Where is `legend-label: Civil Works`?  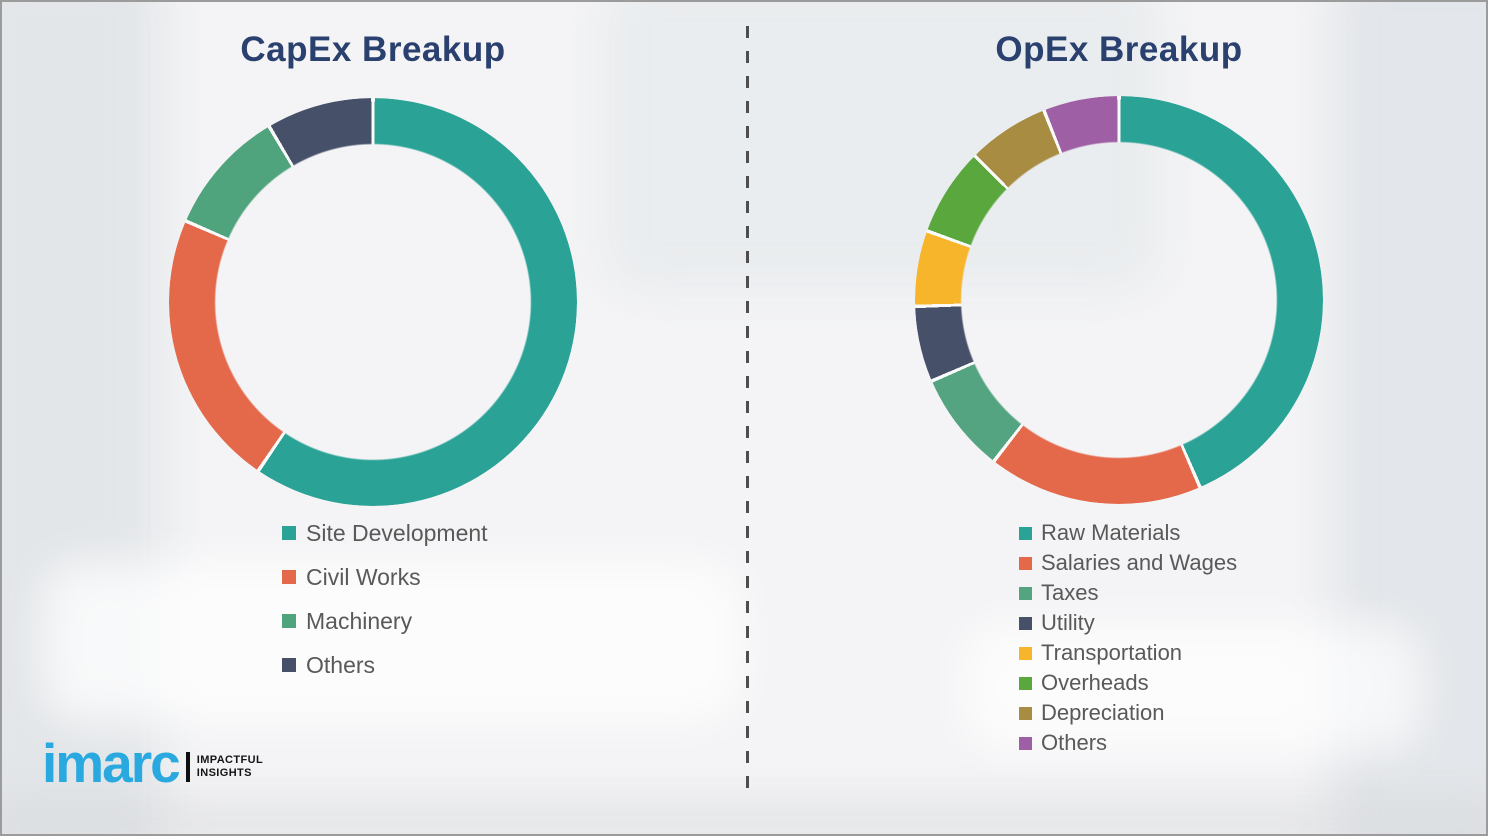
legend-label: Civil Works is located at coordinates (363, 576).